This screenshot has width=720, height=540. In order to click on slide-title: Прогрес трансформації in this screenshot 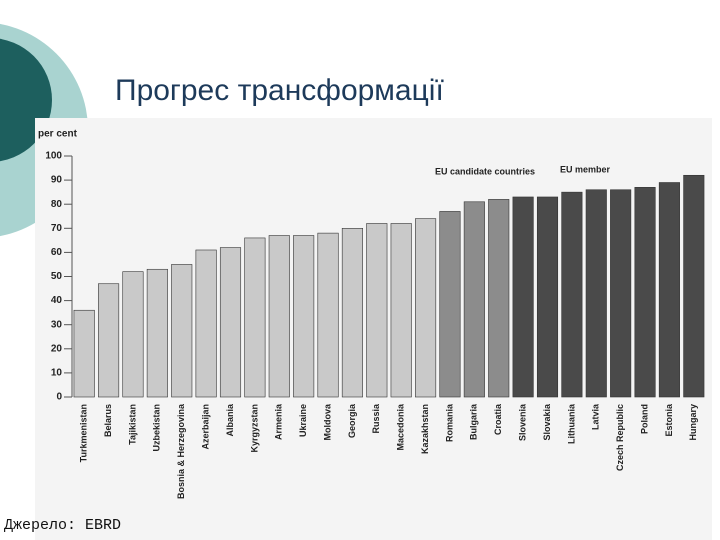, I will do `click(279, 90)`.